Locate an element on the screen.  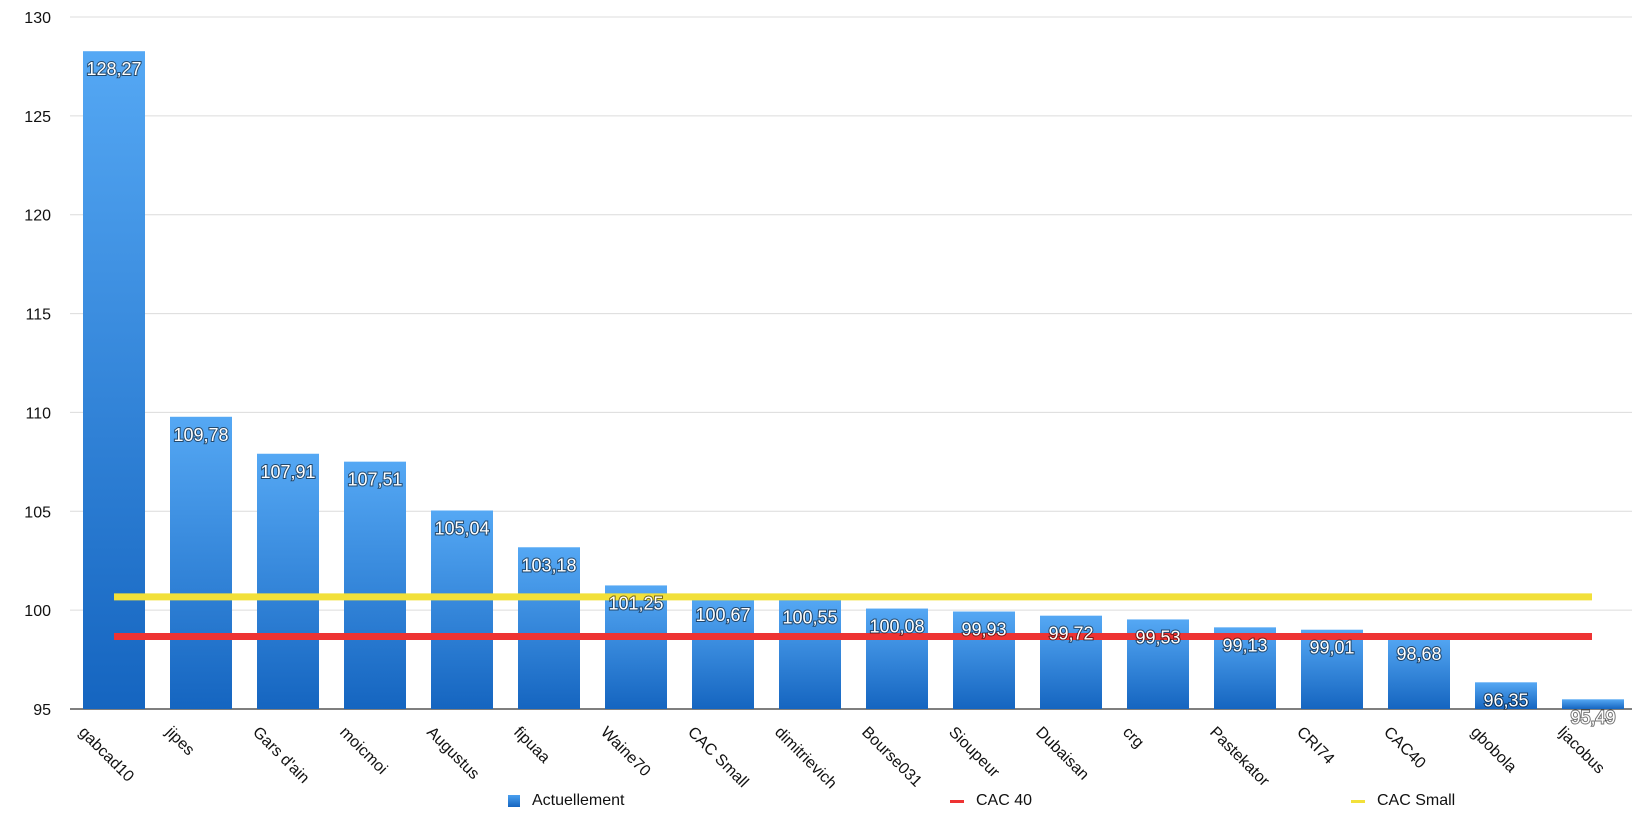
legend-swatch-bar is located at coordinates (514, 801).